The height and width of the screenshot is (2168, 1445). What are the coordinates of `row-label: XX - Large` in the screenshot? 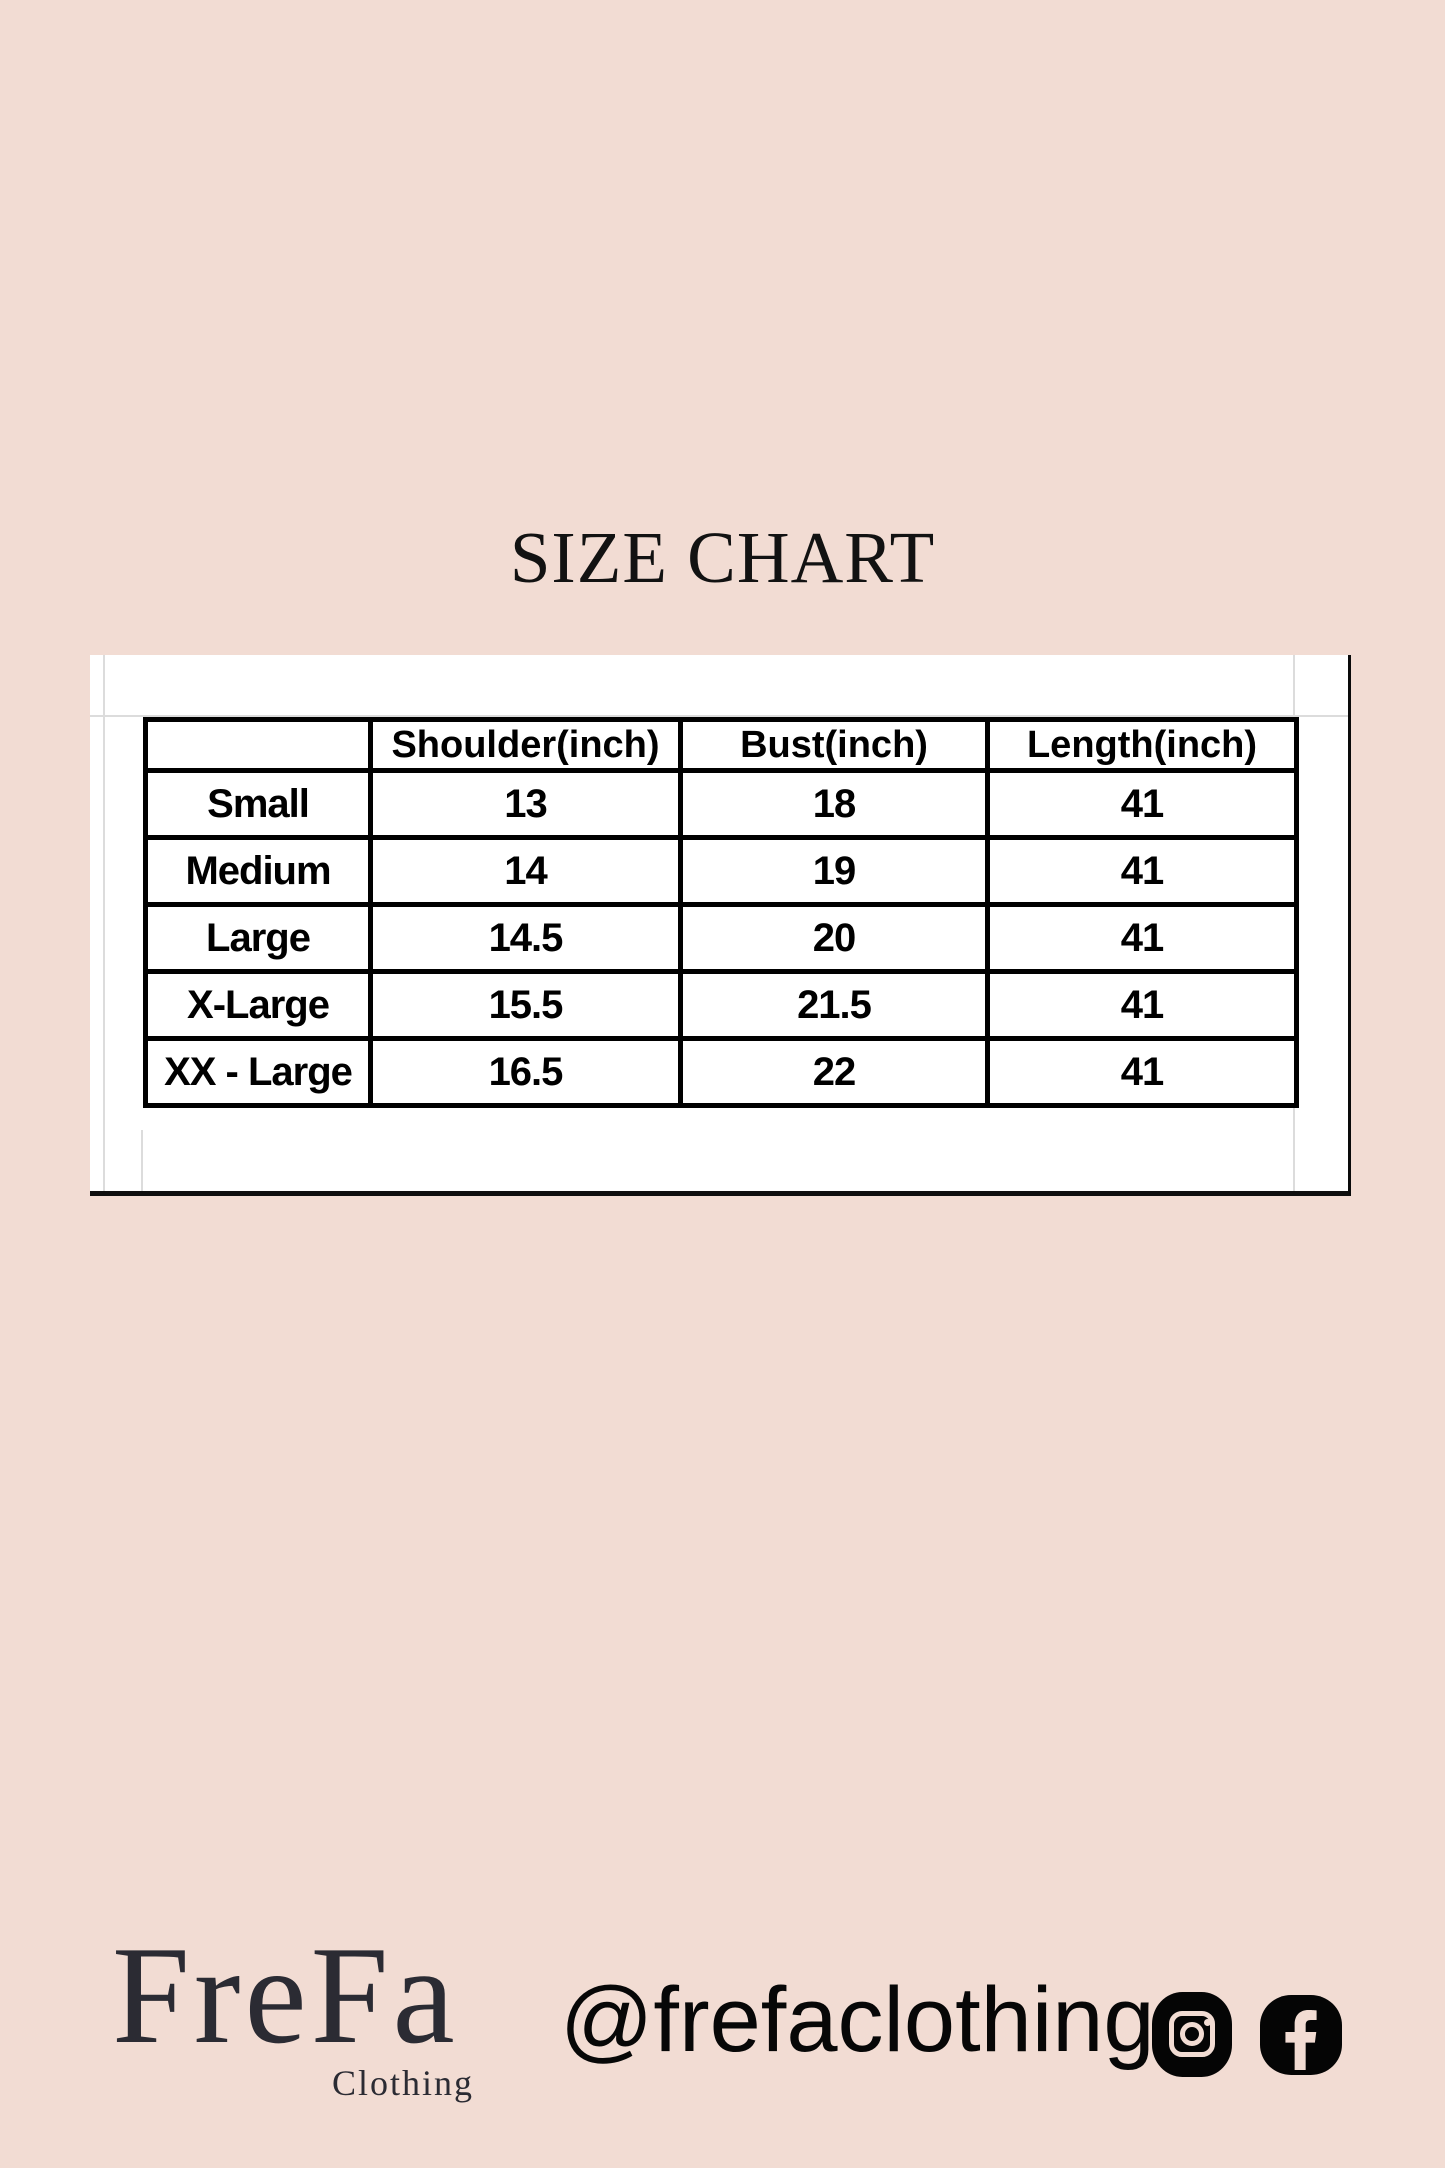 It's located at (258, 1072).